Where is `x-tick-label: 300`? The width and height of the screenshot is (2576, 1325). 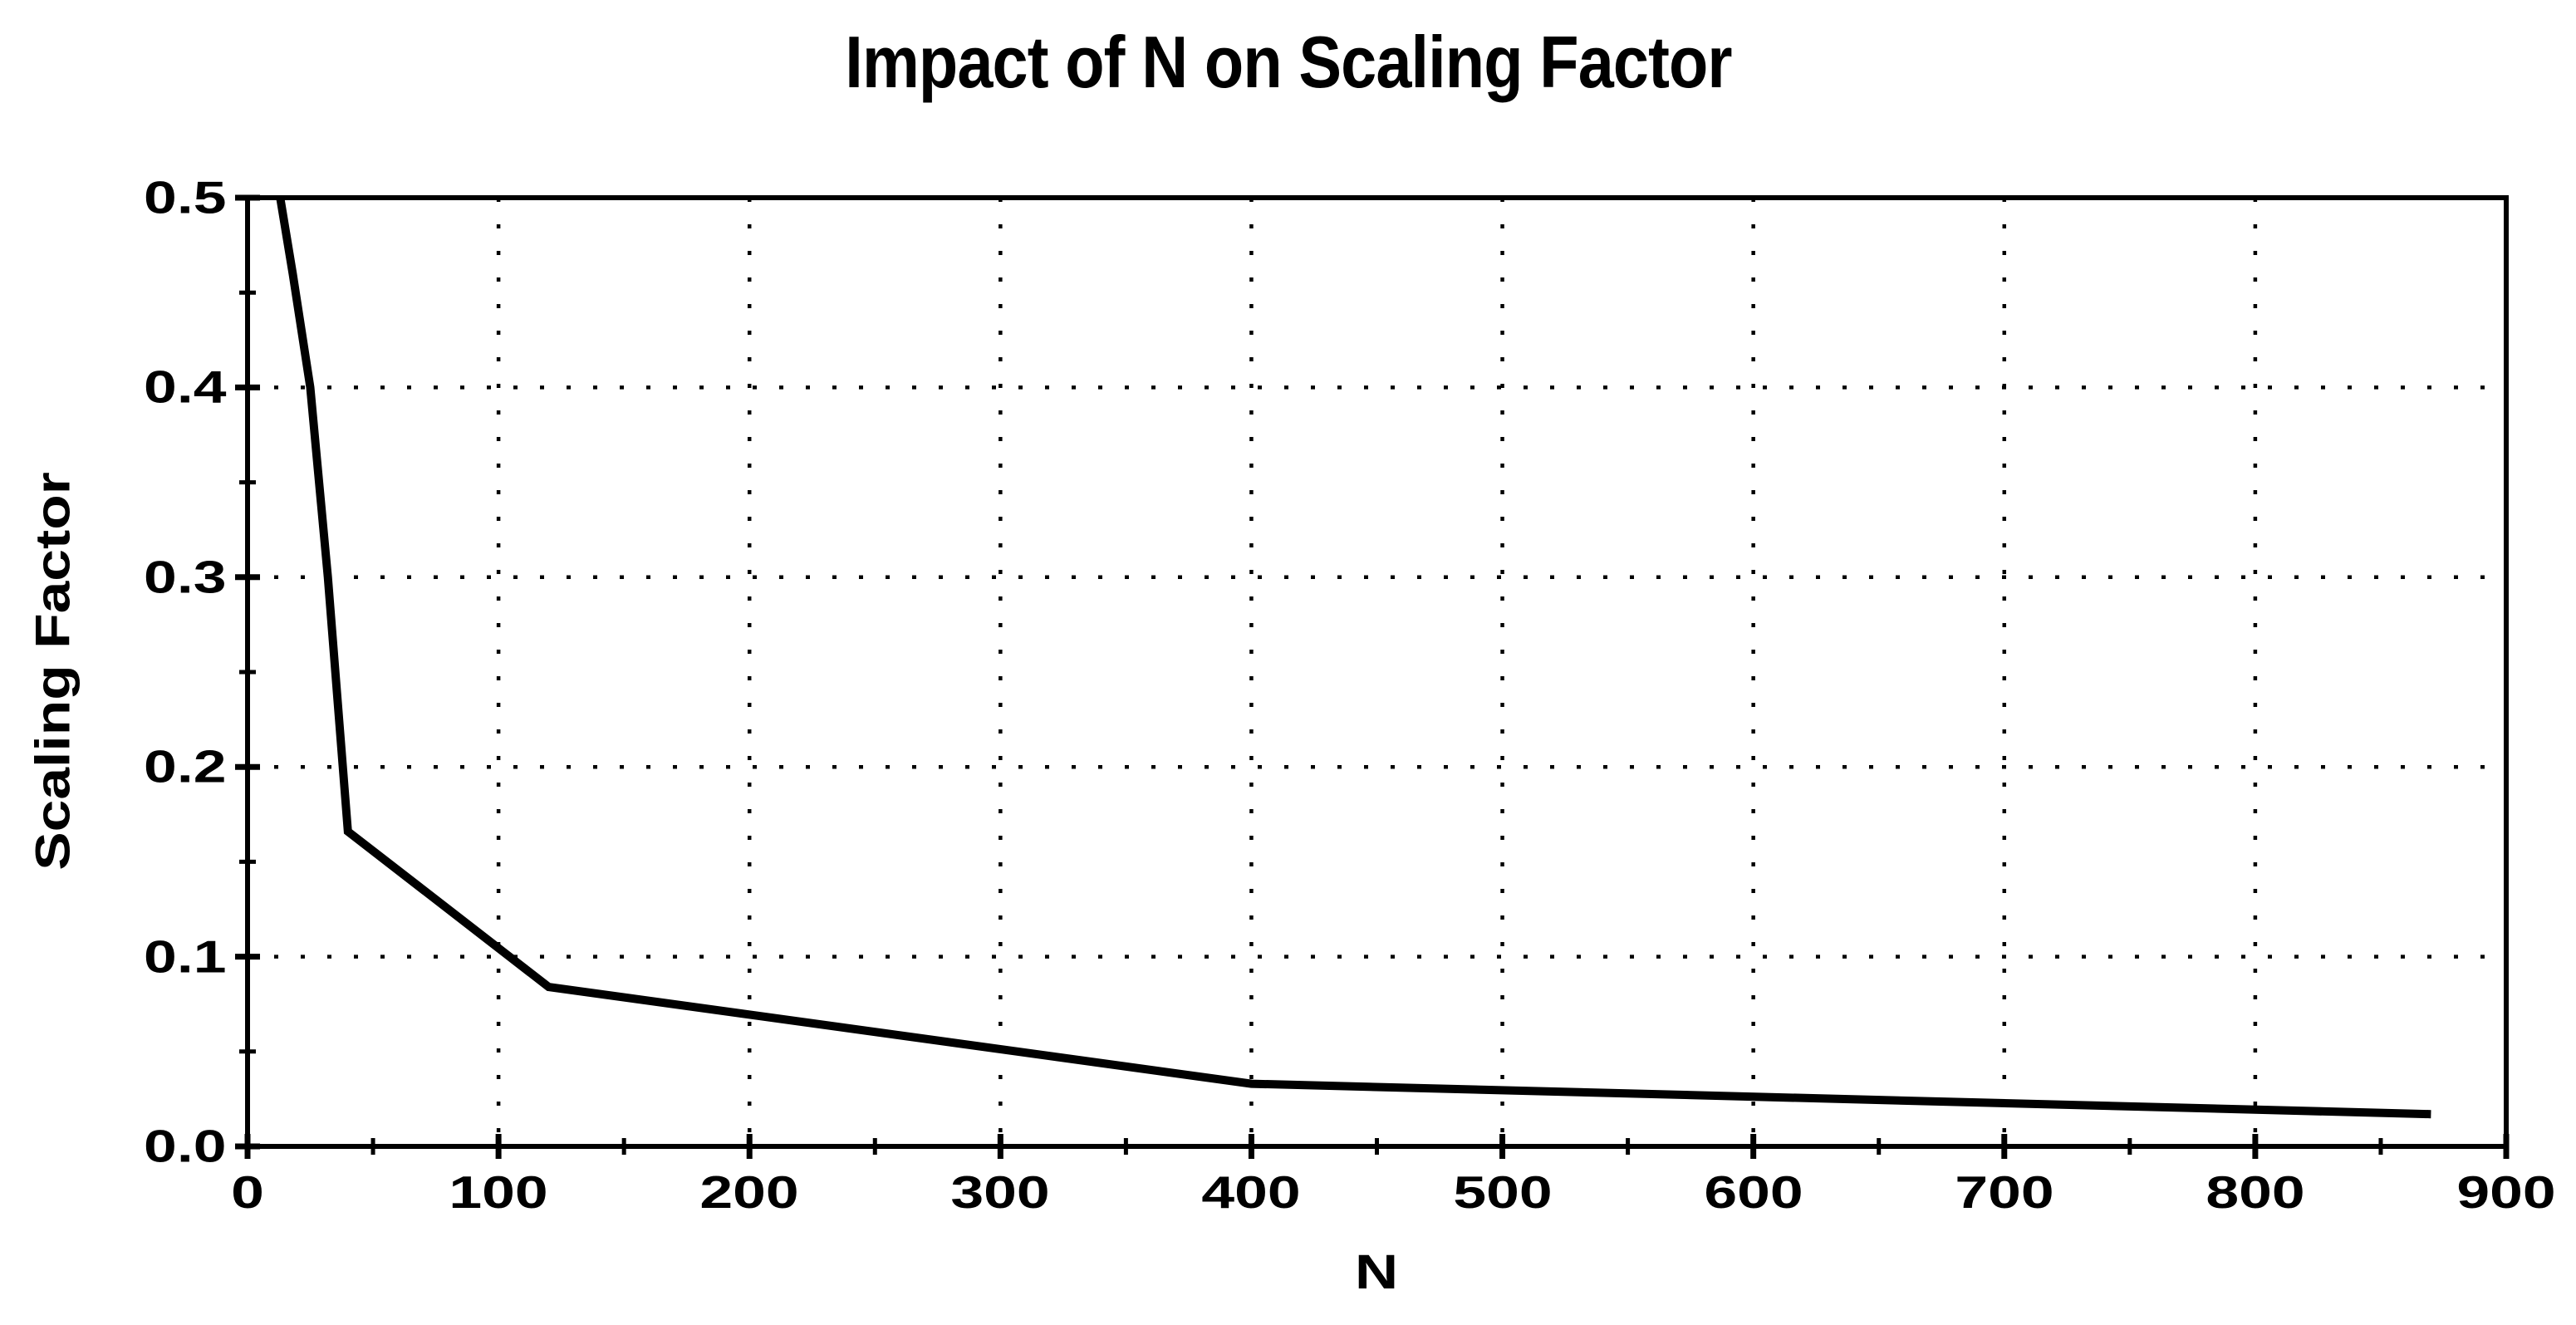 x-tick-label: 300 is located at coordinates (1000, 1192).